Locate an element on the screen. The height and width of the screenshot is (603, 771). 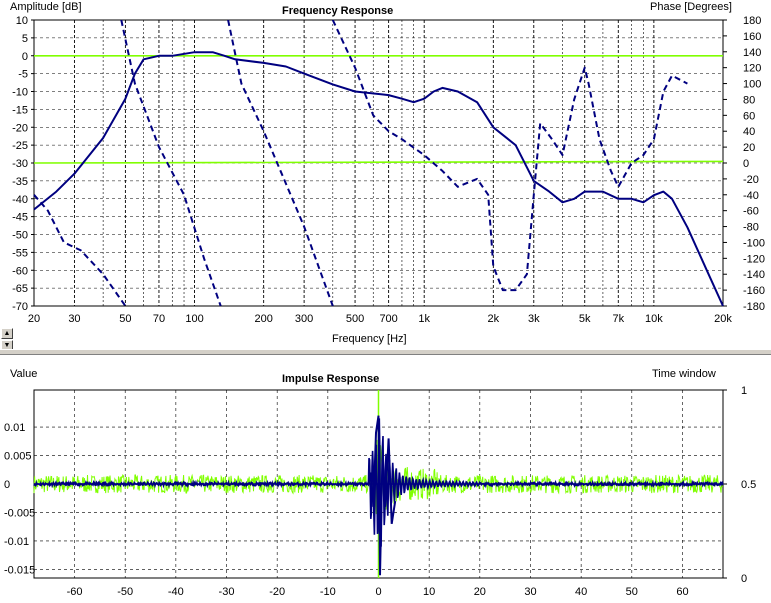
time-tick-label: -50 is located at coordinates (125, 592).